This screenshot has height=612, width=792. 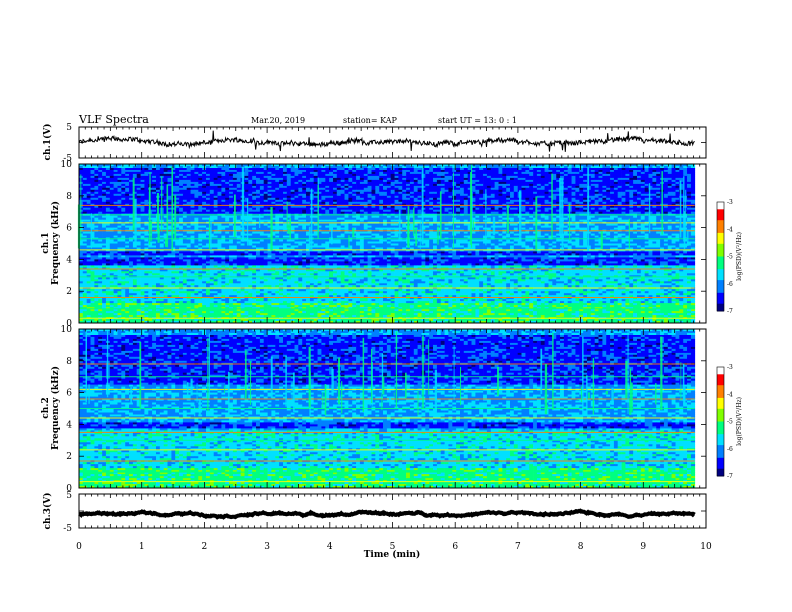 What do you see at coordinates (278, 120) in the screenshot?
I see `date-label: Mar.20, 2019` at bounding box center [278, 120].